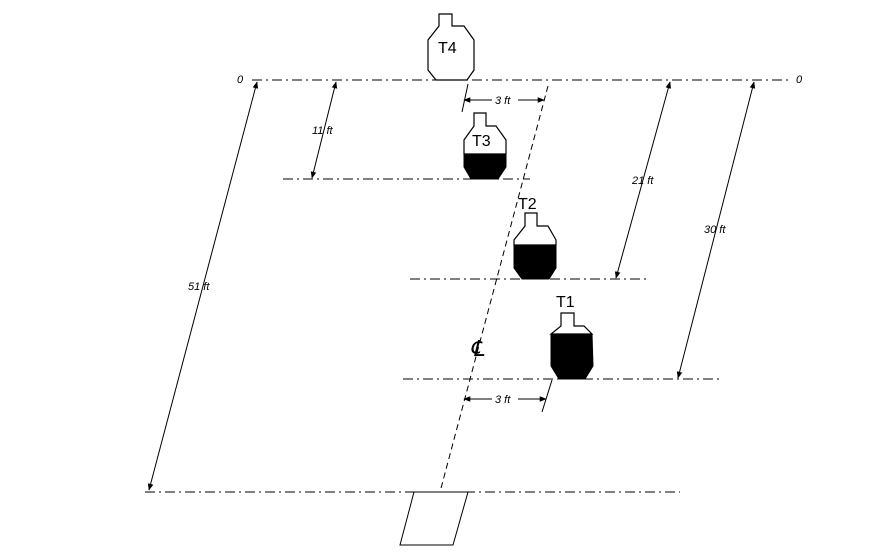  I want to click on t2-distance-arrow, so click(643, 180).